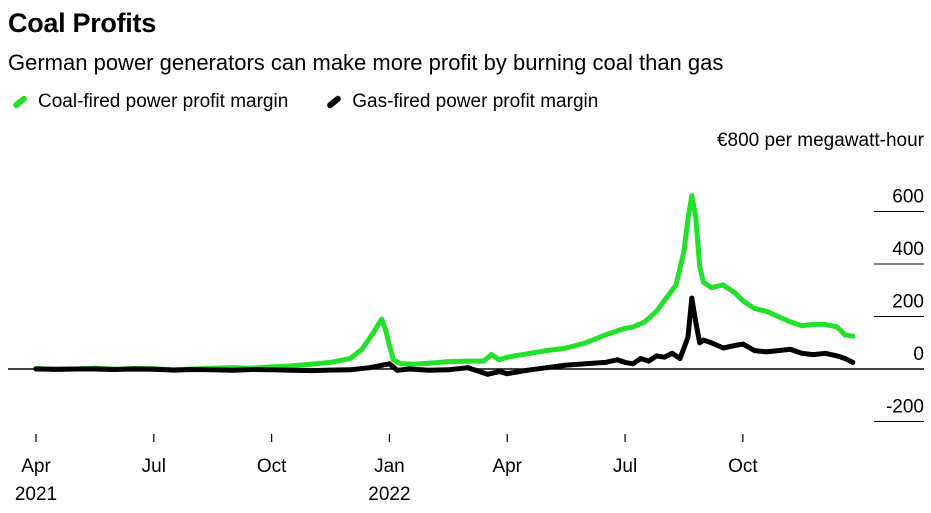  I want to click on x-tick-year-label: 2021, so click(36, 494).